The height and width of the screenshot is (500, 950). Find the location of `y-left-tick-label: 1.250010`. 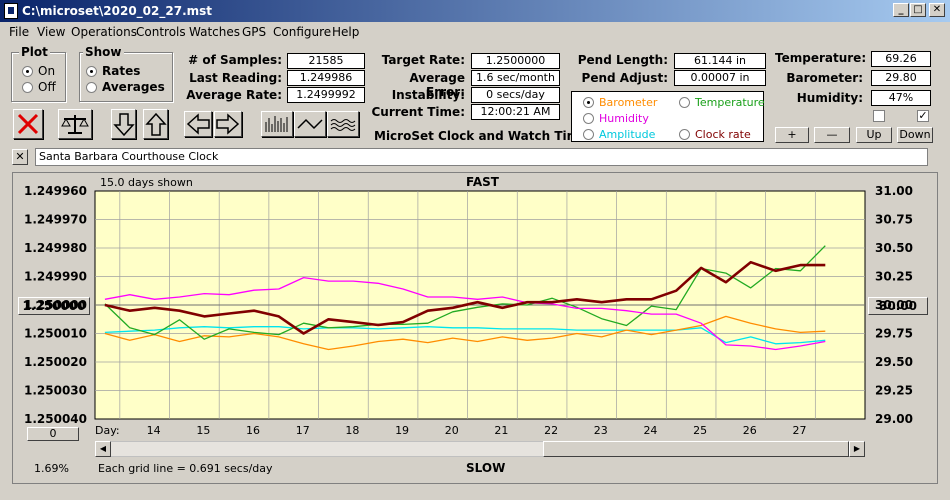

y-left-tick-label: 1.250010 is located at coordinates (55, 334).